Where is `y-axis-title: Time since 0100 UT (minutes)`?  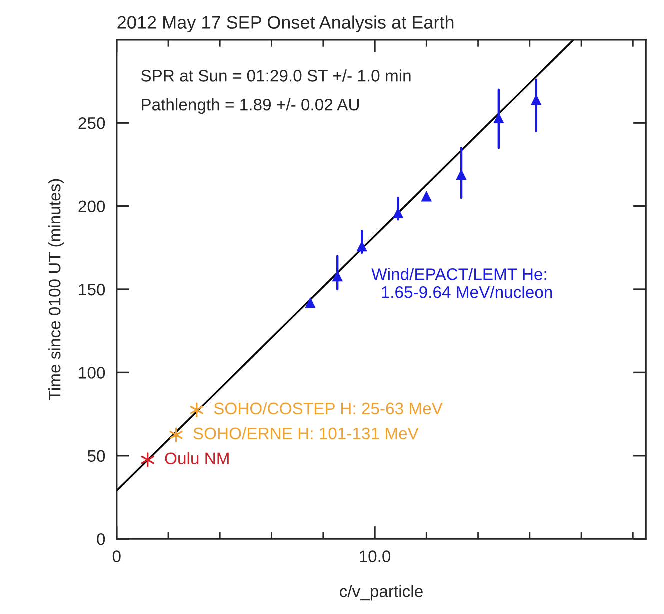 y-axis-title: Time since 0100 UT (minutes) is located at coordinates (56, 289).